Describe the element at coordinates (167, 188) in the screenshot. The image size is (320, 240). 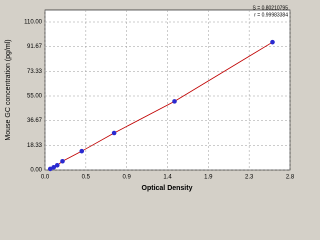
I see `x-axis-label: Optical Density` at that location.